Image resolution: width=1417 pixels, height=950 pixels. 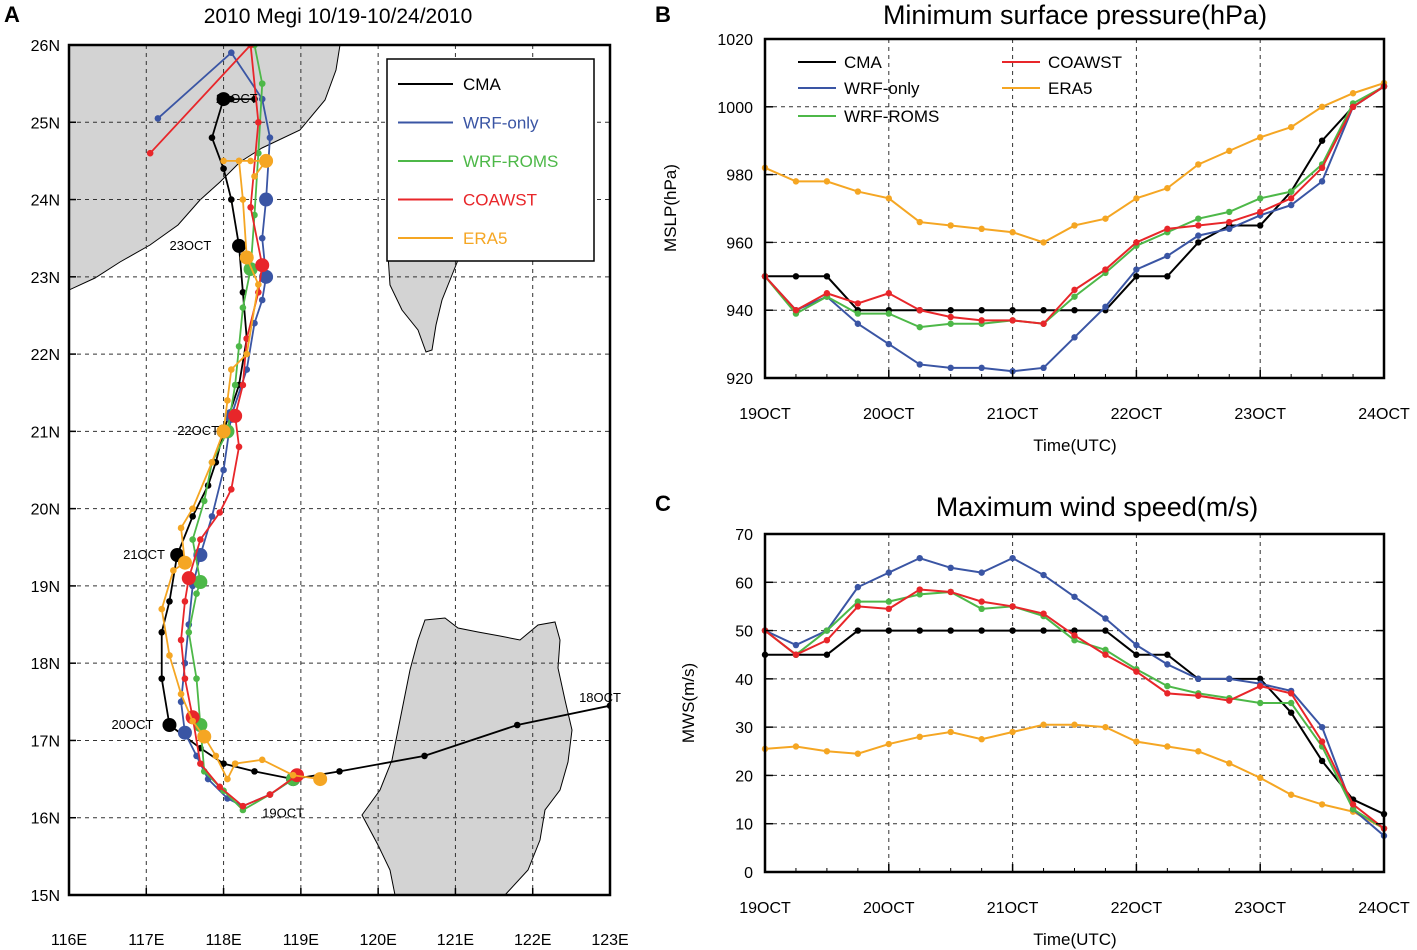 What do you see at coordinates (670, 208) in the screenshot?
I see `panel-b-ylabel: MSLP(hPa)` at bounding box center [670, 208].